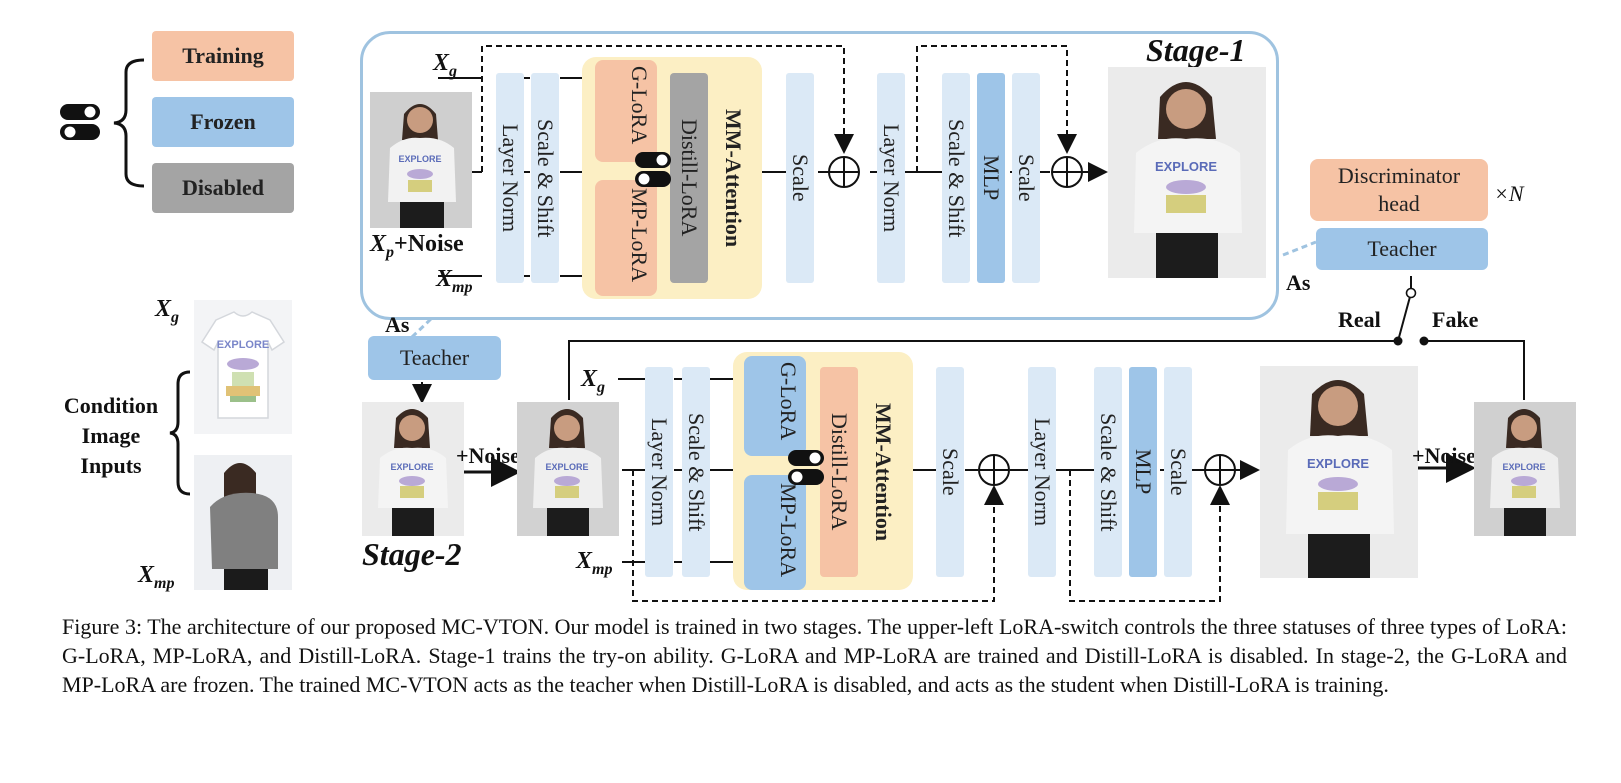  What do you see at coordinates (653, 170) in the screenshot?
I see `stage1-lora-switch-icon` at bounding box center [653, 170].